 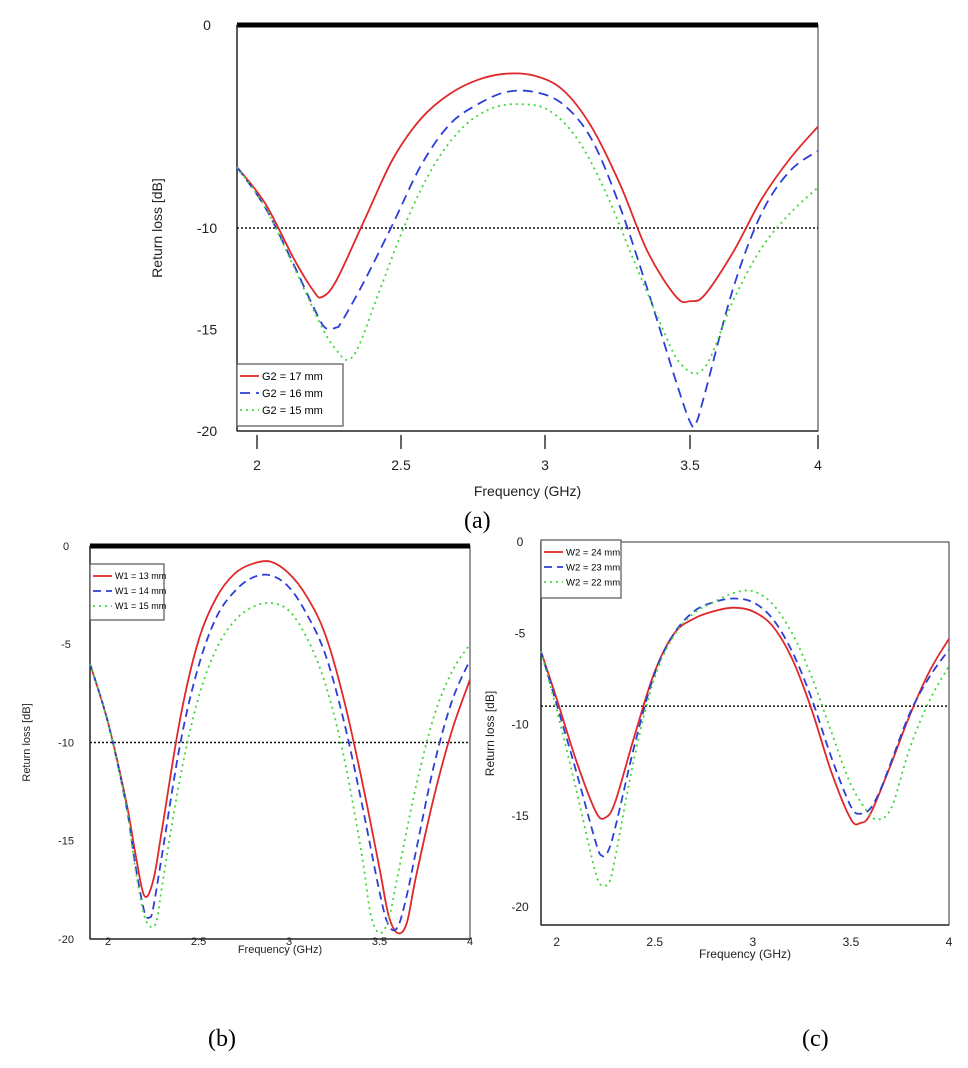 What do you see at coordinates (66, 940) in the screenshot?
I see `y-tick-label-b-4: -20` at bounding box center [66, 940].